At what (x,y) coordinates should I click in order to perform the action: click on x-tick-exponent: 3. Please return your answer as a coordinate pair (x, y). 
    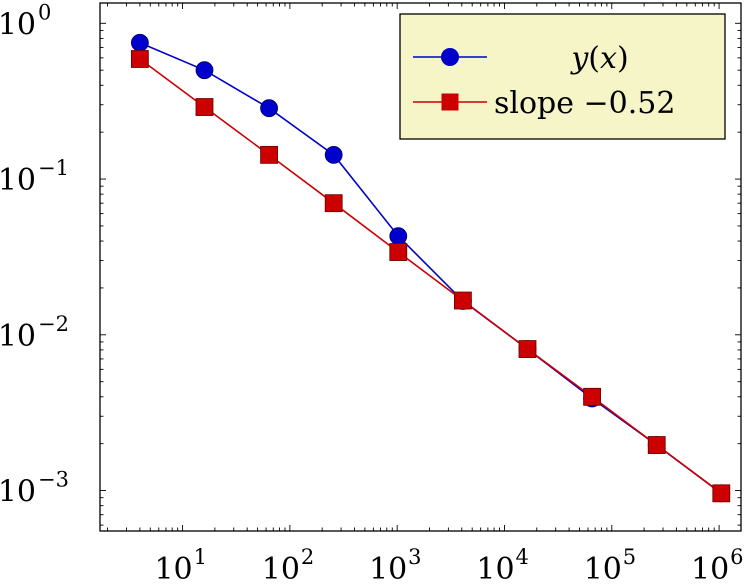
    Looking at the image, I should click on (414, 557).